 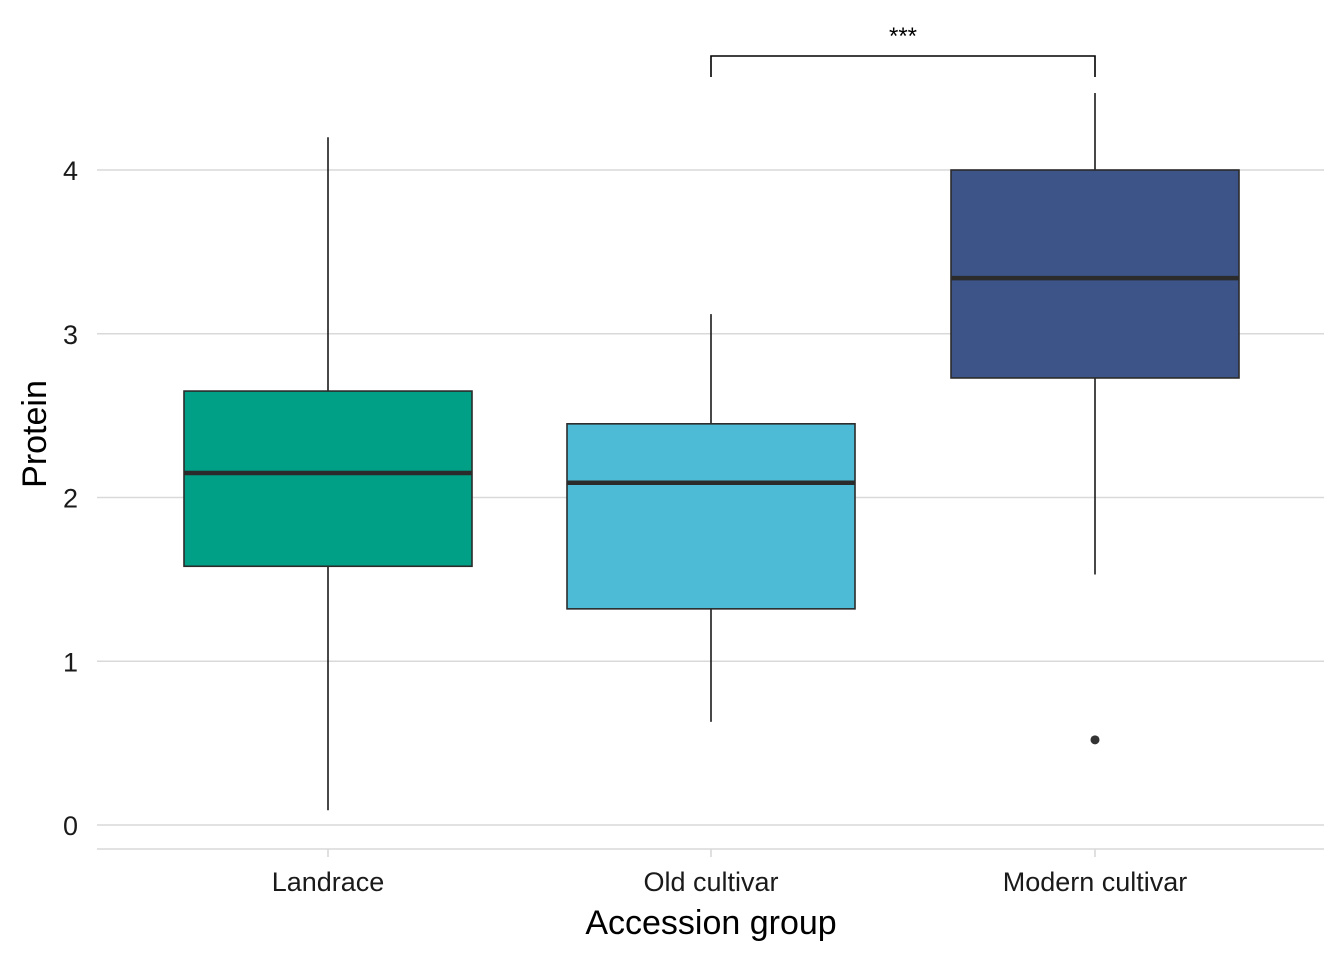 What do you see at coordinates (1095, 882) in the screenshot?
I see `x-tick-label: Modern cultivar` at bounding box center [1095, 882].